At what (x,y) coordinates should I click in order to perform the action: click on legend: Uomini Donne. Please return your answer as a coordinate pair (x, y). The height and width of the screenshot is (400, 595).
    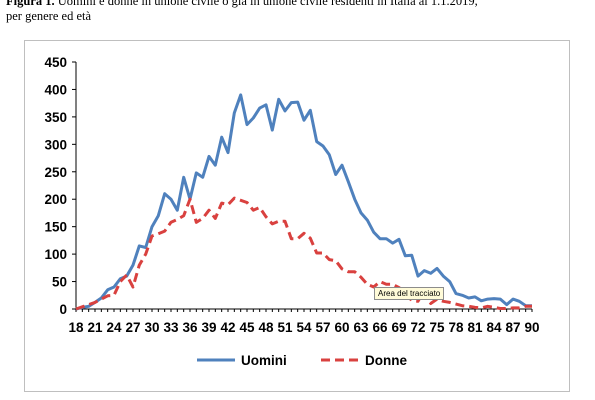
    Looking at the image, I should click on (302, 360).